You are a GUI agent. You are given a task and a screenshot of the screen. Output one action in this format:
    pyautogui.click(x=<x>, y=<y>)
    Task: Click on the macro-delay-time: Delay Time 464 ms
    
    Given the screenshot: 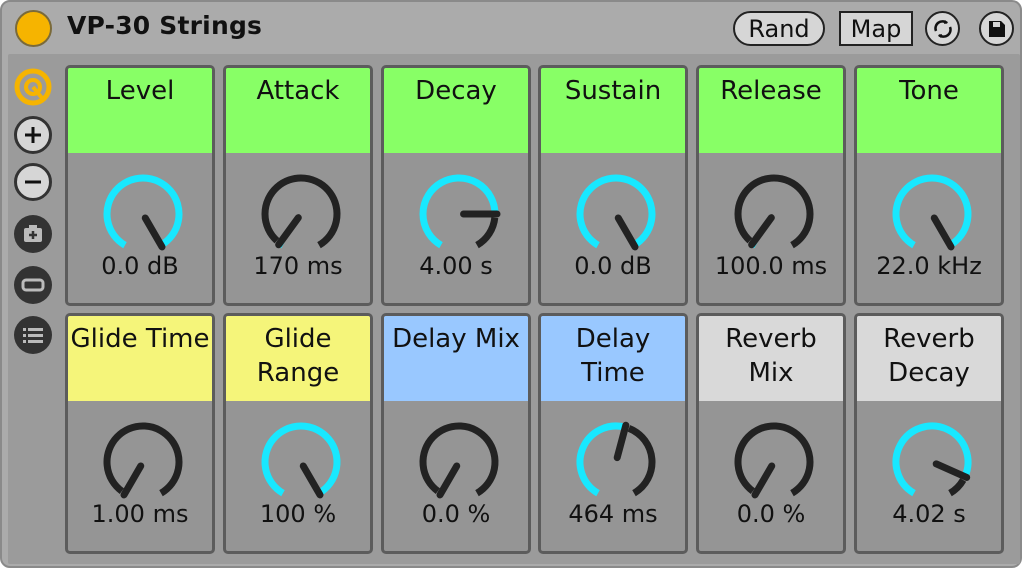 What is the action you would take?
    pyautogui.click(x=613, y=433)
    